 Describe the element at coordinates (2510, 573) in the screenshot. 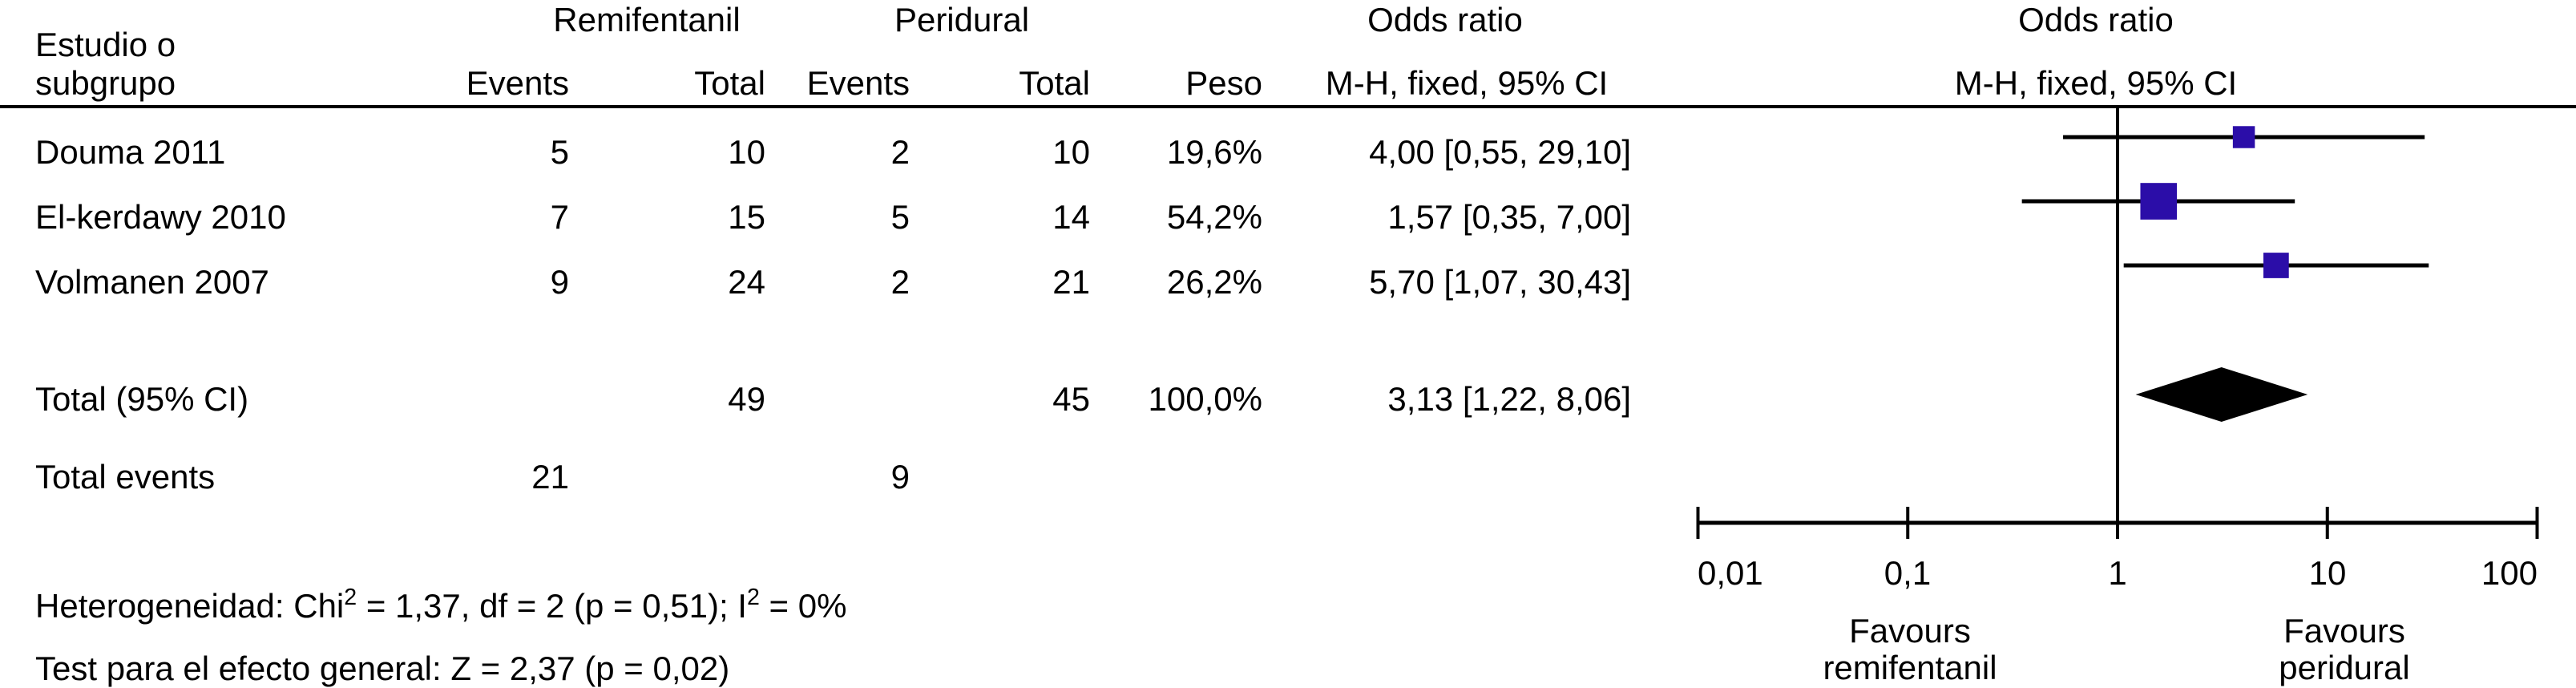

I see `axis-tick-label: 100` at that location.